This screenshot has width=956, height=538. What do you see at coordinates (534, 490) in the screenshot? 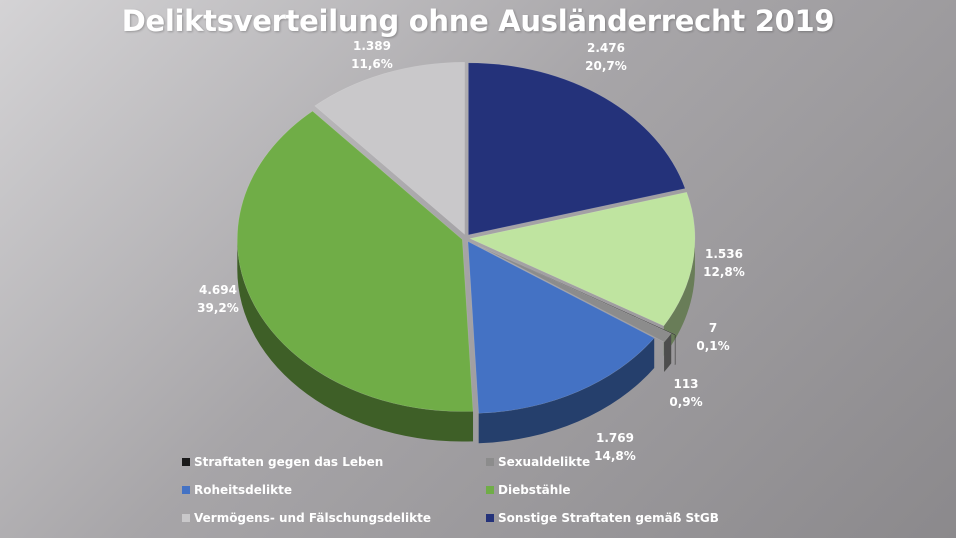
I see `legend-label: Diebstähle` at bounding box center [534, 490].